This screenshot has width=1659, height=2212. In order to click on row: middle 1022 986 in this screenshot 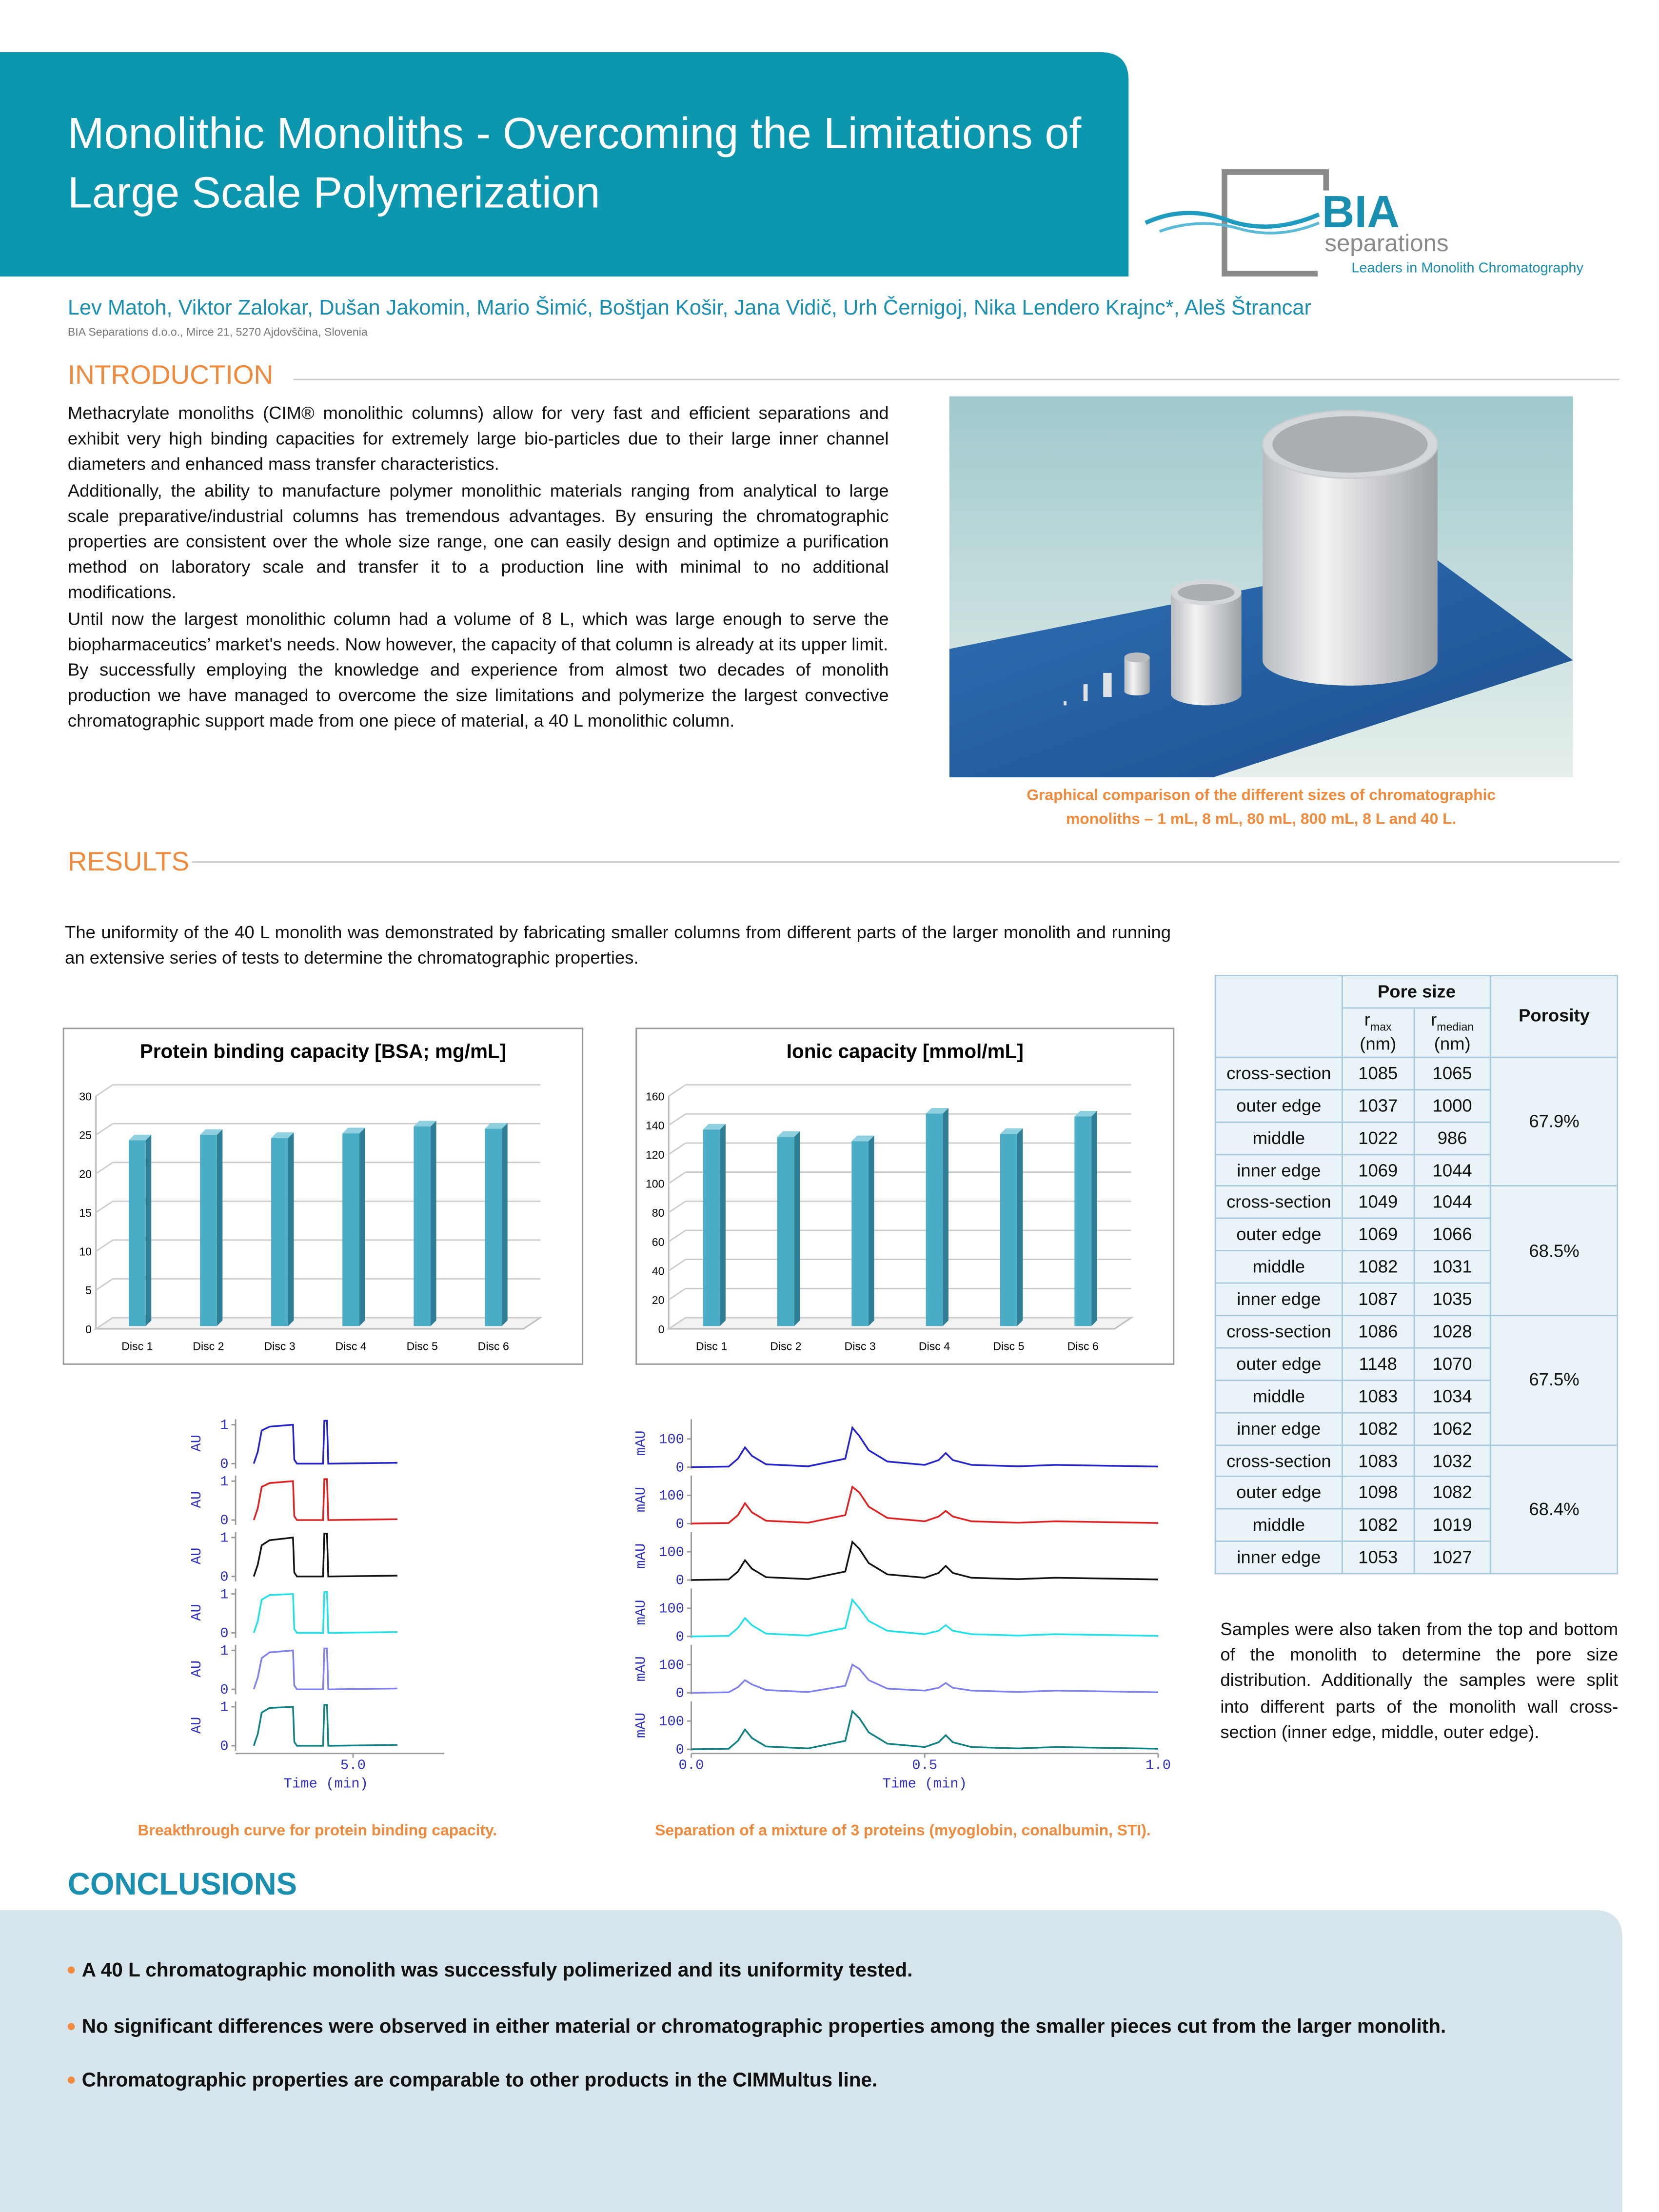, I will do `click(1415, 1138)`.